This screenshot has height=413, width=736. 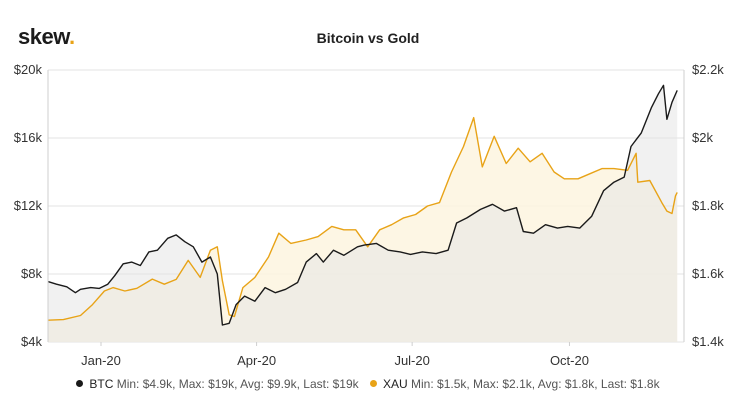 I want to click on chart-title: Bitcoin vs Gold, so click(x=368, y=38).